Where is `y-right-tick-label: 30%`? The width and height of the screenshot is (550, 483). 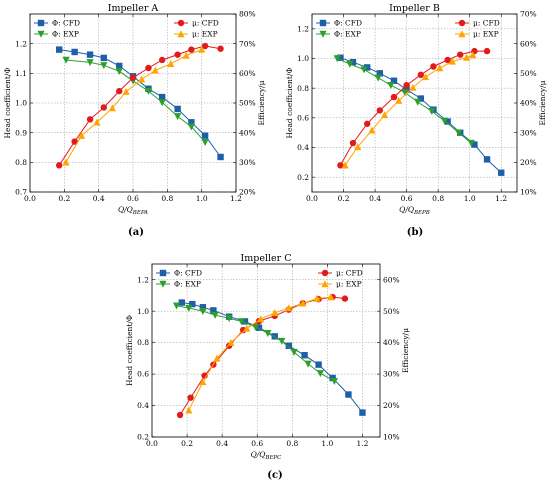
y-right-tick-label: 30% is located at coordinates (247, 162).